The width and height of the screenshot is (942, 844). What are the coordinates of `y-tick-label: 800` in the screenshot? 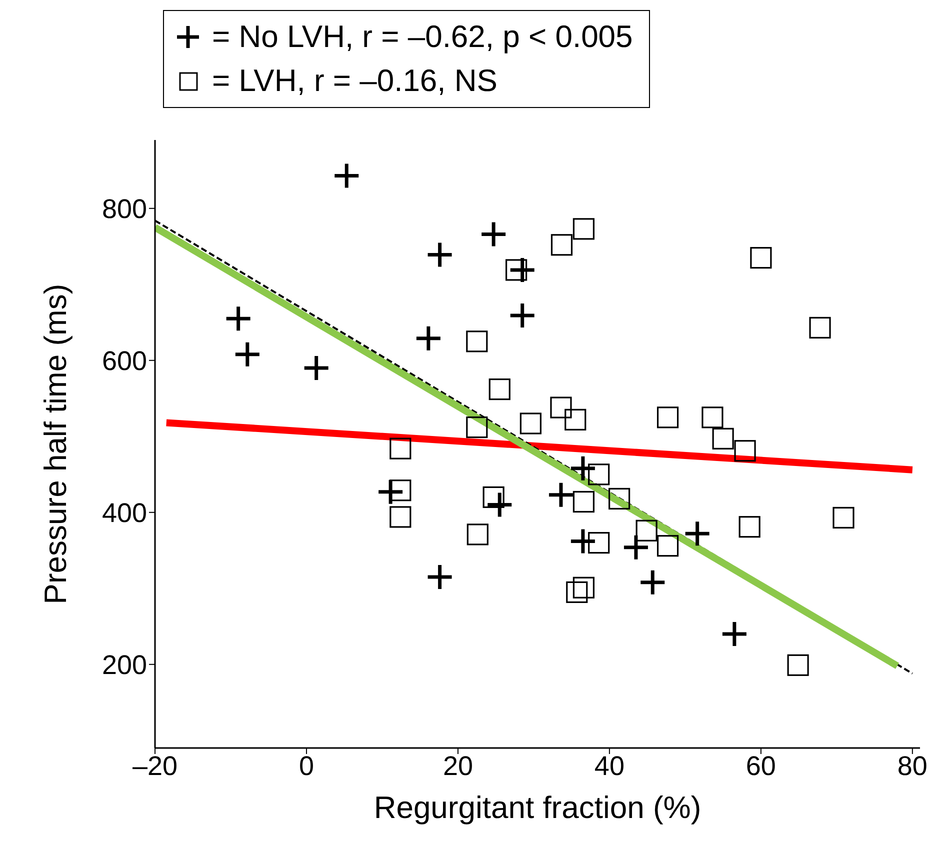 It's located at (124, 209).